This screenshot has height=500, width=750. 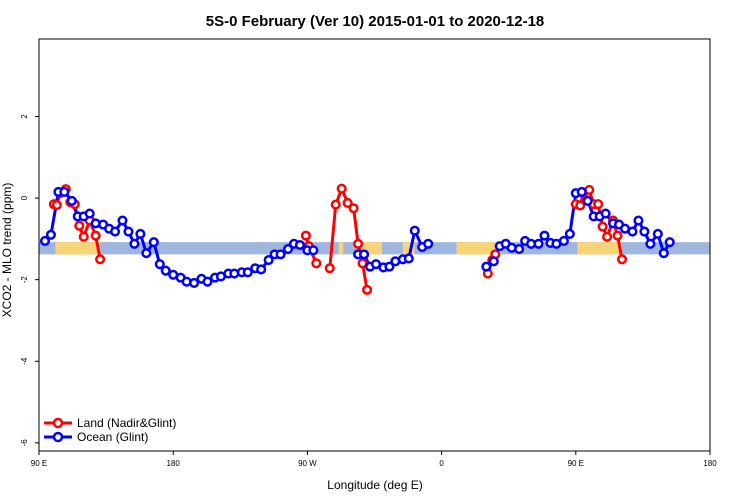 What do you see at coordinates (374, 459) in the screenshot?
I see `x-axis: 90 E 180 90 W 0 90 E 180` at bounding box center [374, 459].